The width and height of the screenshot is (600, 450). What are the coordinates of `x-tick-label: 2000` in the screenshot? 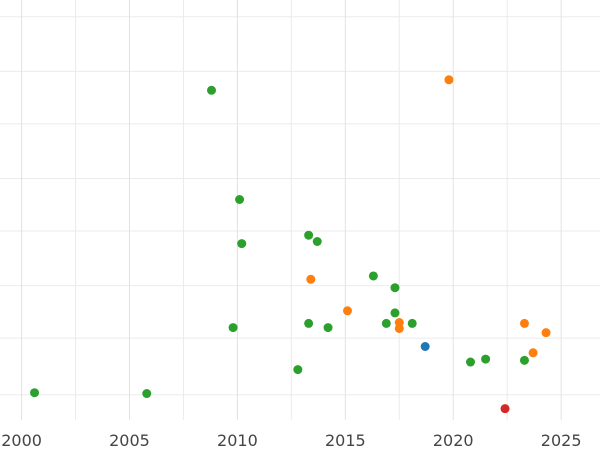 It's located at (21, 440).